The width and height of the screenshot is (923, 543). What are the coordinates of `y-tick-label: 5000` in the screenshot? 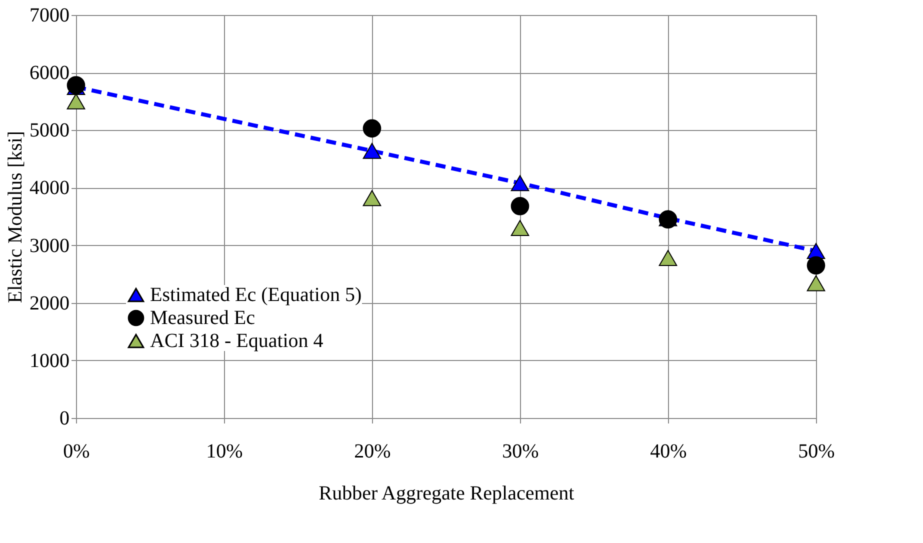 It's located at (50, 131).